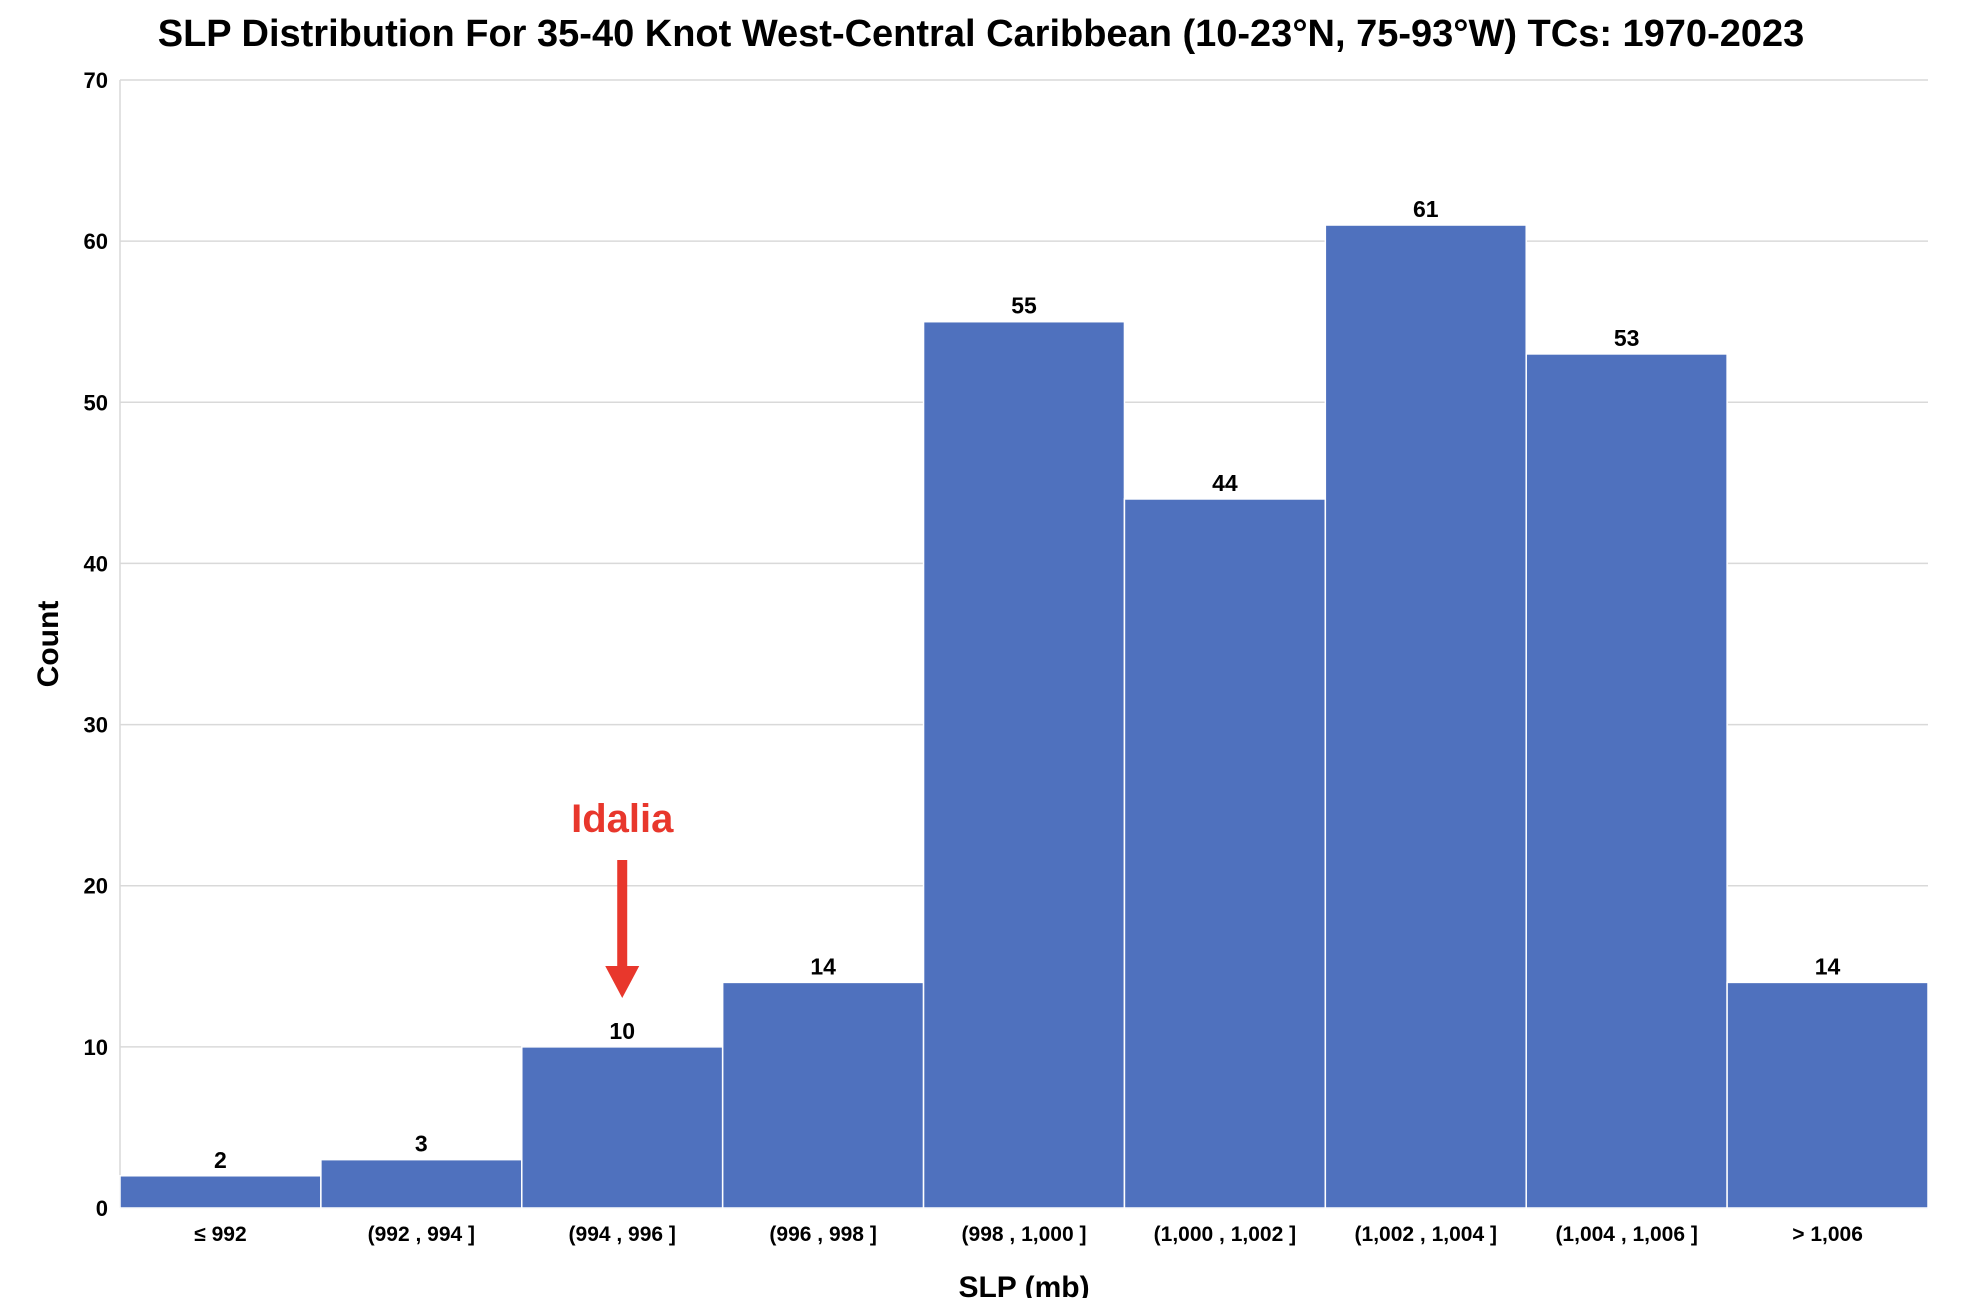 This screenshot has width=1962, height=1298. What do you see at coordinates (1626, 1234) in the screenshot?
I see `x-tick-label: (1,004 , 1,006 ]` at bounding box center [1626, 1234].